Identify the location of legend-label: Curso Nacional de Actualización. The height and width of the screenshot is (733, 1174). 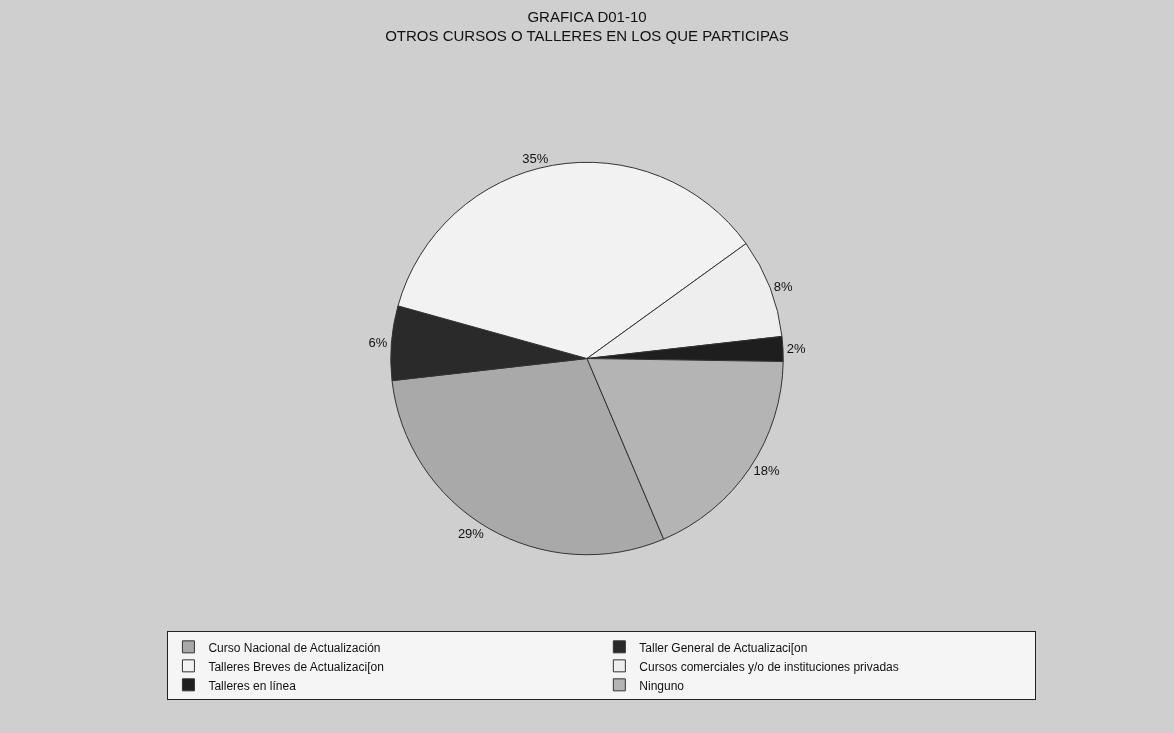
(294, 647).